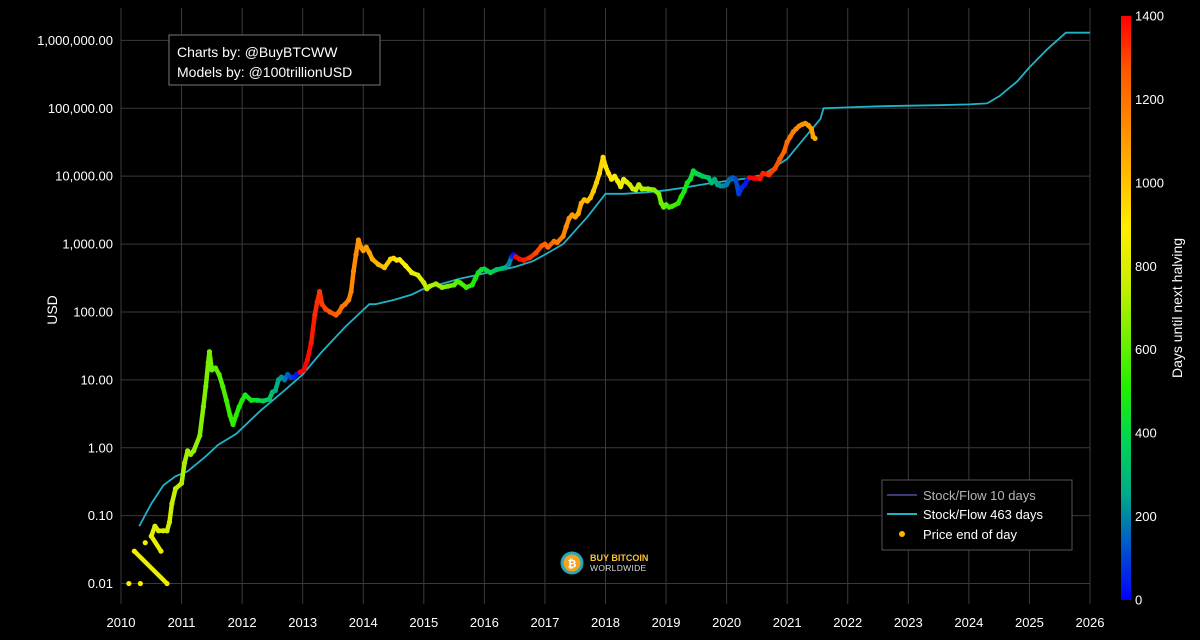  Describe the element at coordinates (1146, 516) in the screenshot. I see `colorbar-tick-label: 200` at that location.